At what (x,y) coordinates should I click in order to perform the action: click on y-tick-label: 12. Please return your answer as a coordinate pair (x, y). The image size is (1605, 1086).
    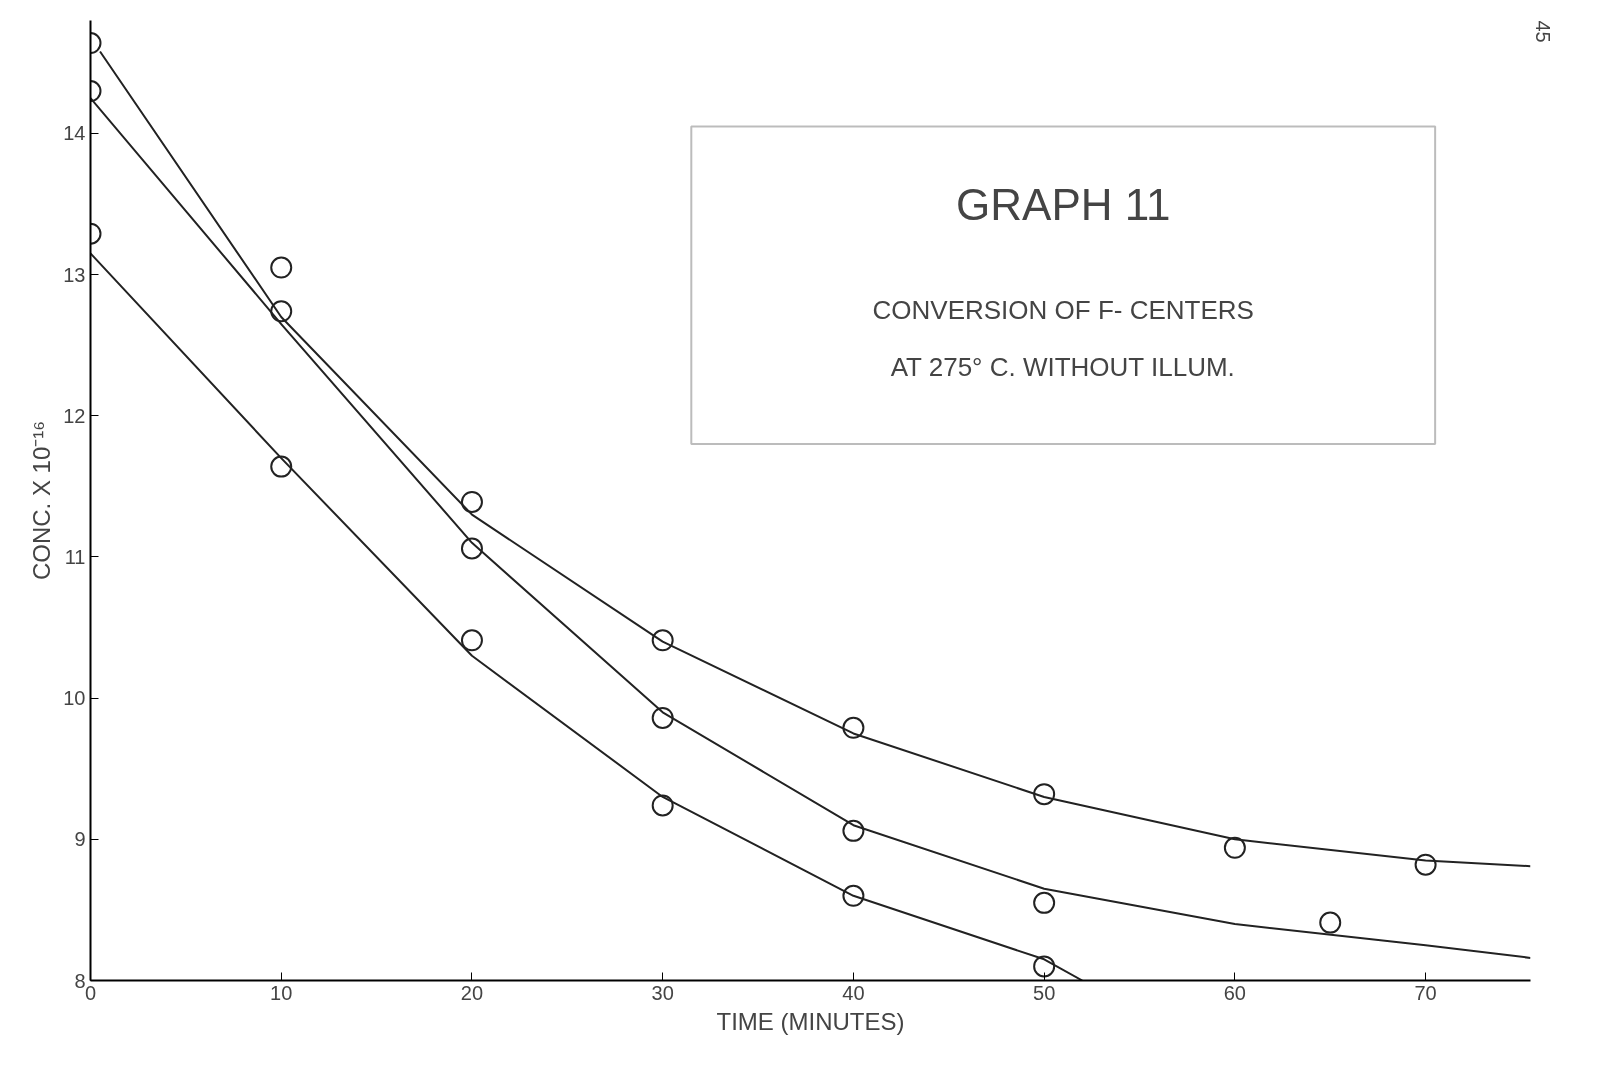
    Looking at the image, I should click on (74, 415).